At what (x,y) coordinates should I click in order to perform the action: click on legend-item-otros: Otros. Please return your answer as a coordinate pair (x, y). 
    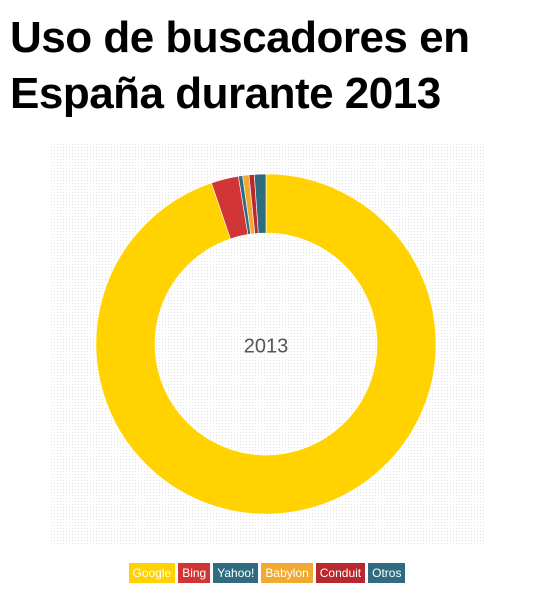
    Looking at the image, I should click on (387, 573).